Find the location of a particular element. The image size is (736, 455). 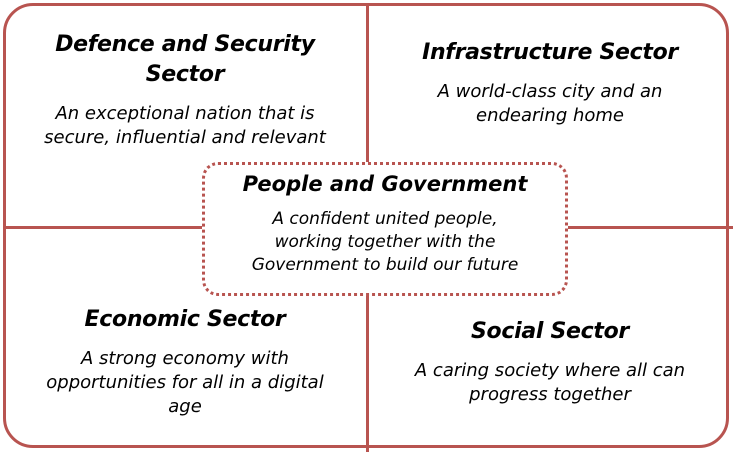

quadrant-desc-line: A world-class city and an is located at coordinates (550, 91).